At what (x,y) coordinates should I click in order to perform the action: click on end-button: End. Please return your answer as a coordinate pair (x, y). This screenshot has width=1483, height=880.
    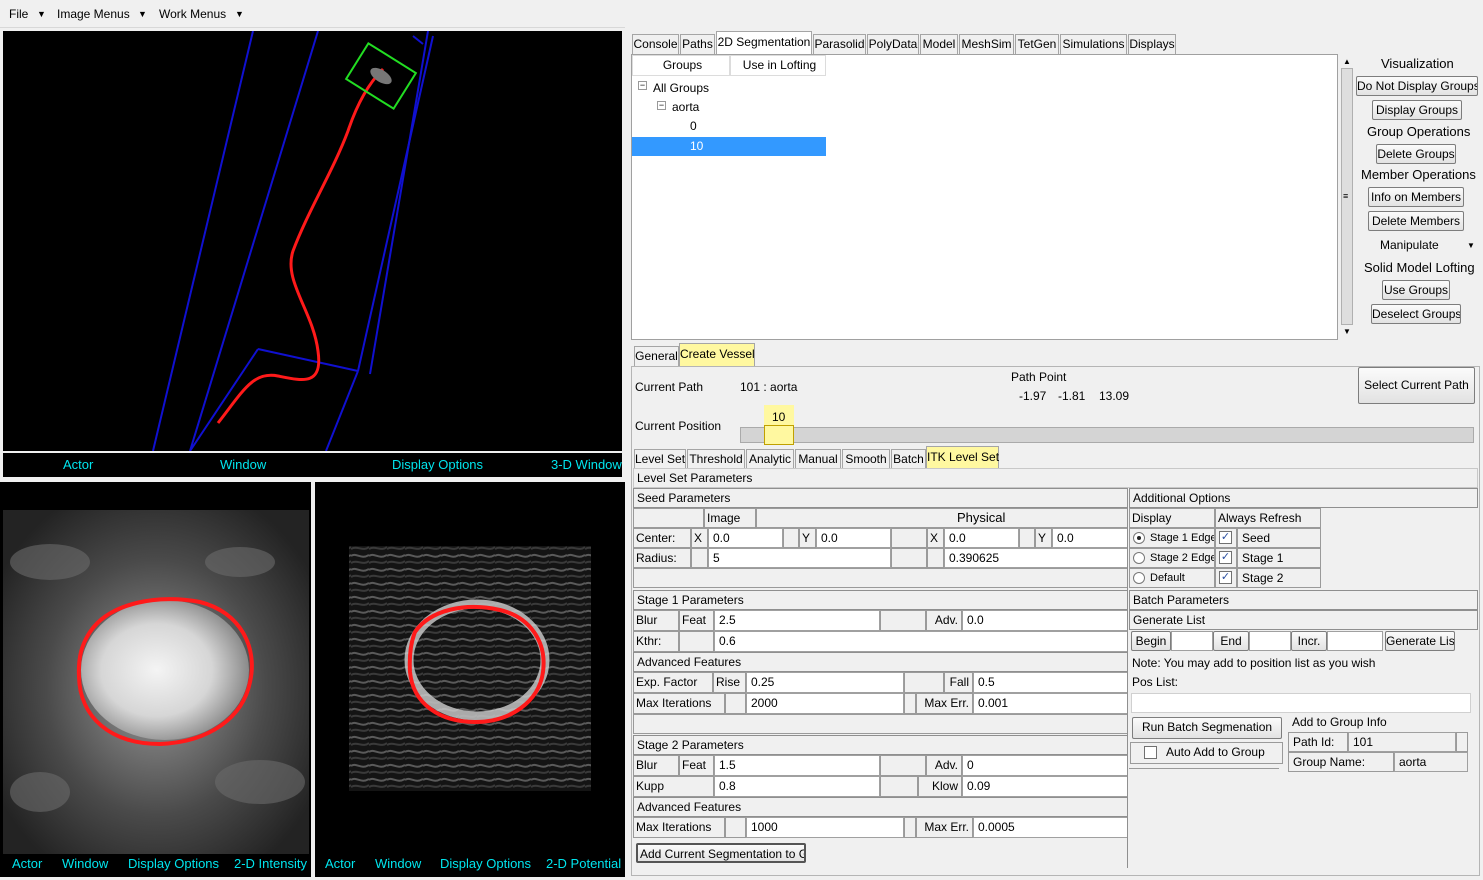
    Looking at the image, I should click on (1231, 641).